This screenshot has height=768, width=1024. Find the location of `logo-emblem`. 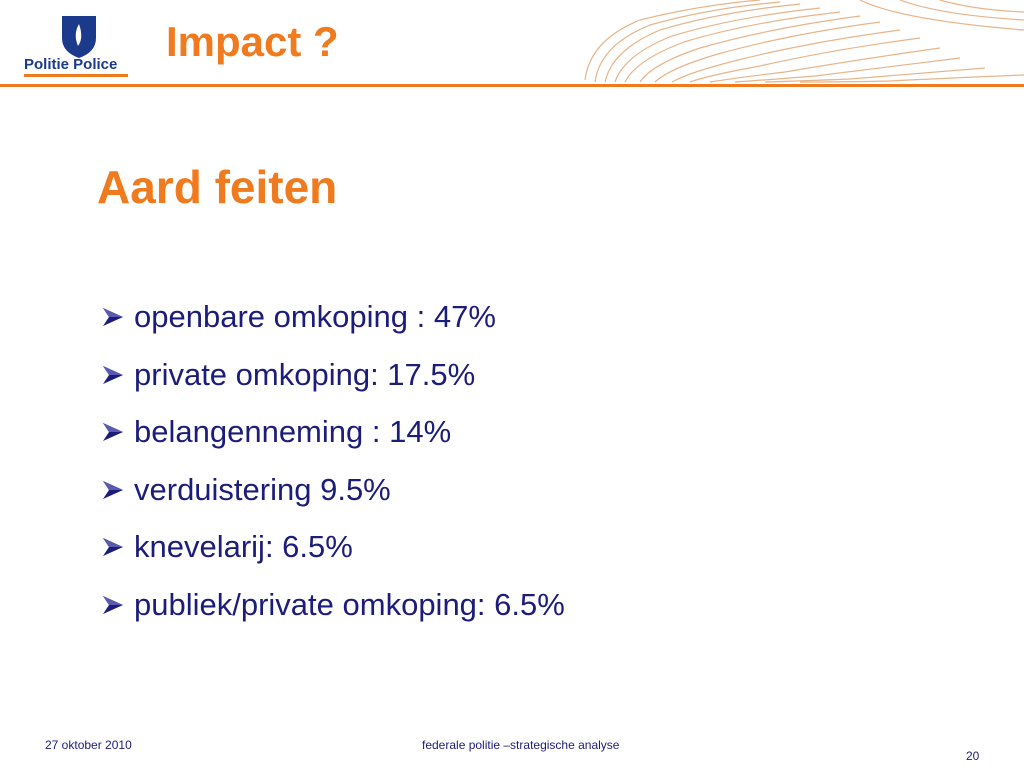

logo-emblem is located at coordinates (76, 46).